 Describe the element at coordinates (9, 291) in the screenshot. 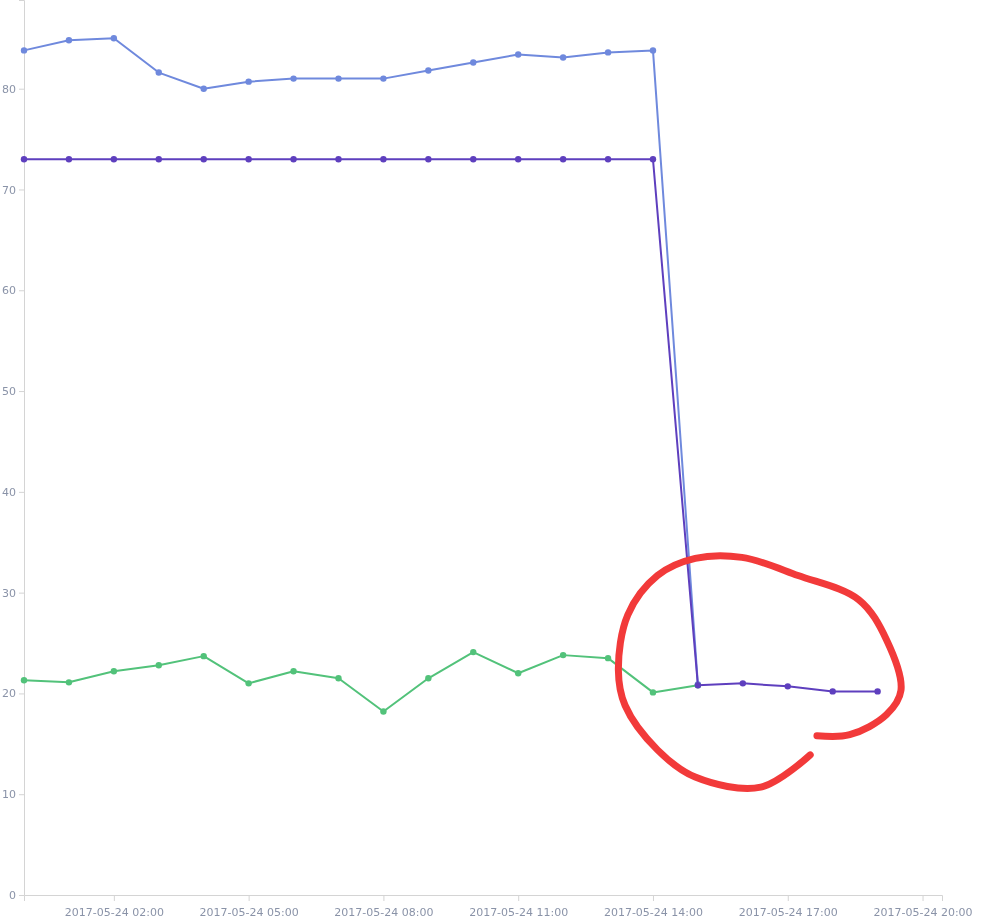

I see `y-tick-label: 60` at that location.